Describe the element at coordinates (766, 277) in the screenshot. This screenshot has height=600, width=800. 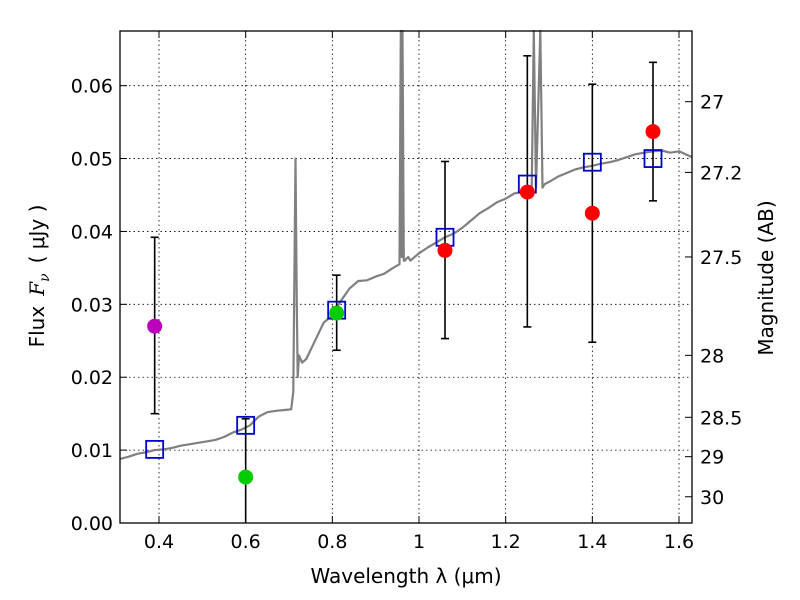
I see `right-axis-label: Magnitude (AB)` at that location.